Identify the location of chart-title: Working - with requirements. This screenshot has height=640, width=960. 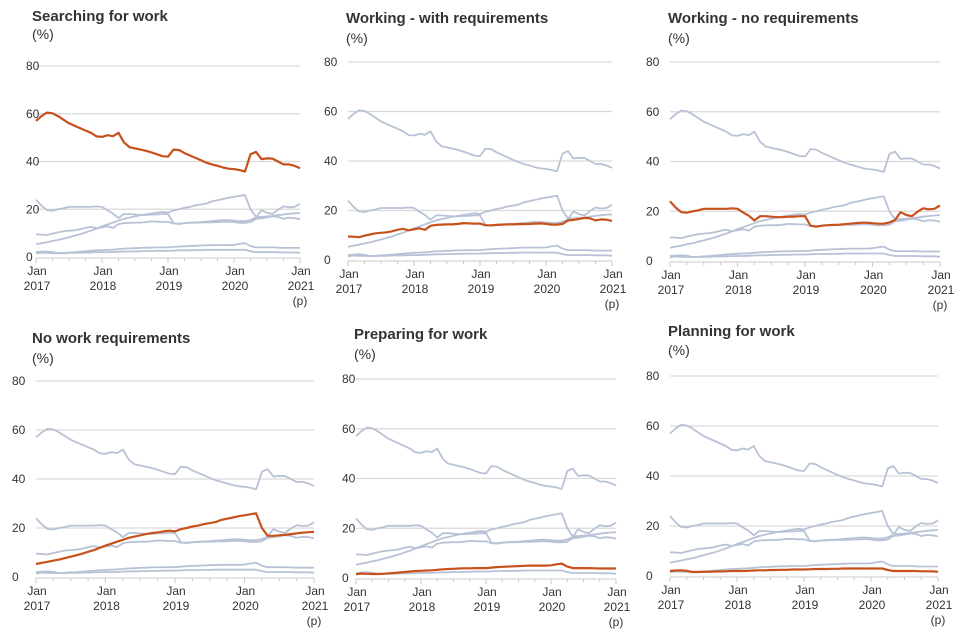
(447, 18).